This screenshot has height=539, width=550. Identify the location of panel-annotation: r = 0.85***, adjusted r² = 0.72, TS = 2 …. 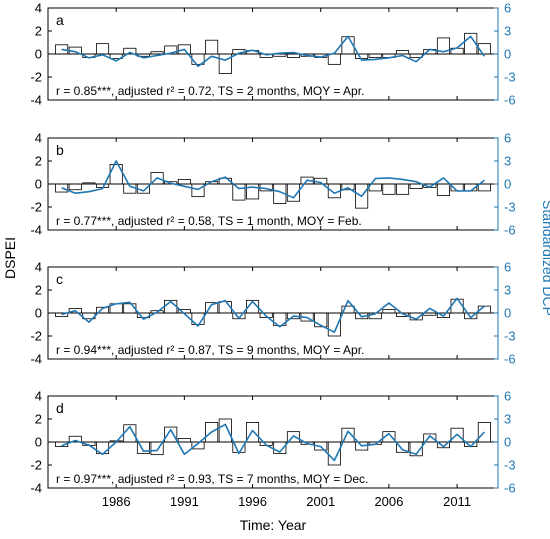
(210, 91).